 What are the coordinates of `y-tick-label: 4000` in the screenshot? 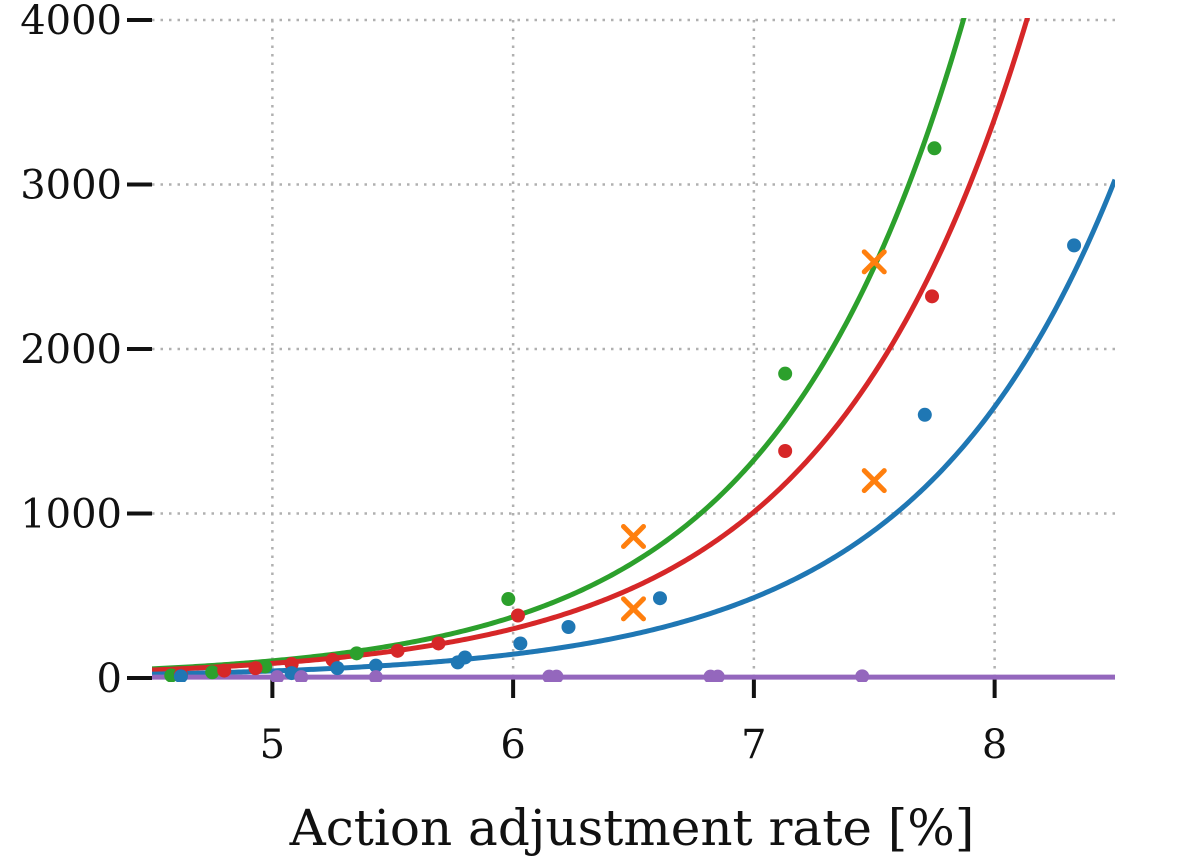 It's located at (71, 22).